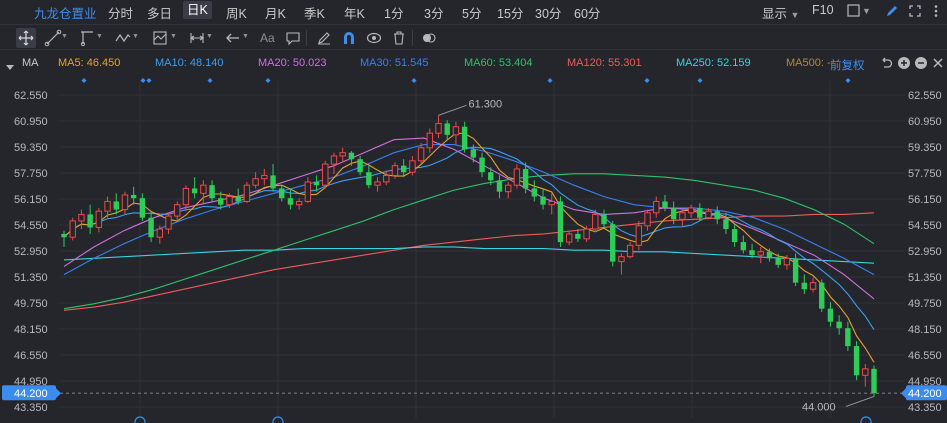 The height and width of the screenshot is (423, 947). What do you see at coordinates (399, 38) in the screenshot?
I see `trash-icon` at bounding box center [399, 38].